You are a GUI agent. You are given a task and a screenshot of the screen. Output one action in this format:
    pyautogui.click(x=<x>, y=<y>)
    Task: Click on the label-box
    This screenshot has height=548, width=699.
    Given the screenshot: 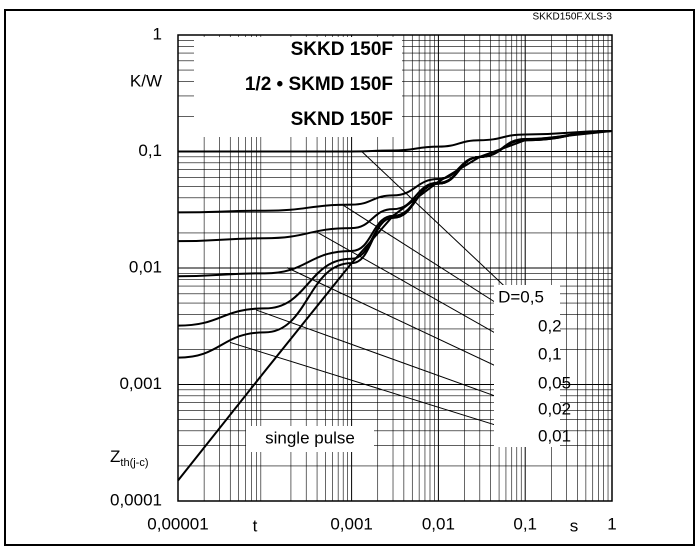 What is the action you would take?
    pyautogui.click(x=527, y=366)
    